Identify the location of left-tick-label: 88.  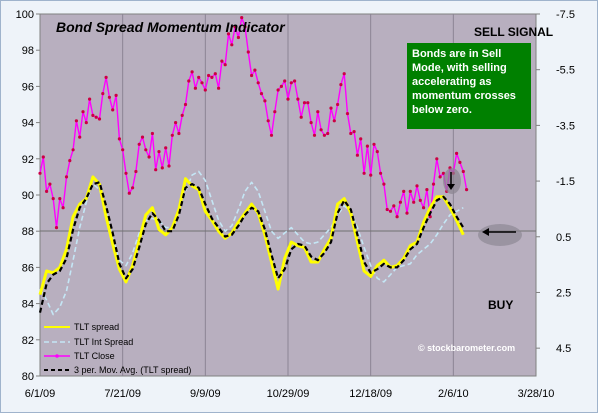
(28, 232).